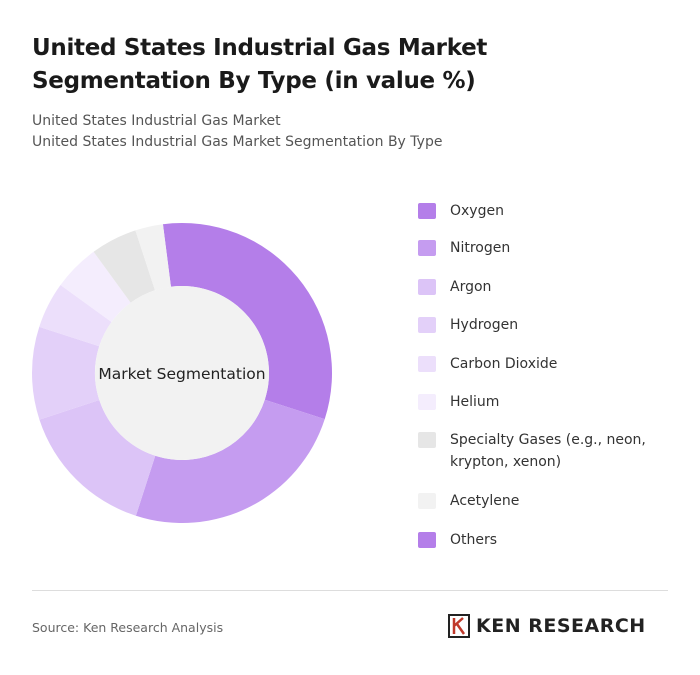  I want to click on legend-label: Nitrogen, so click(480, 248).